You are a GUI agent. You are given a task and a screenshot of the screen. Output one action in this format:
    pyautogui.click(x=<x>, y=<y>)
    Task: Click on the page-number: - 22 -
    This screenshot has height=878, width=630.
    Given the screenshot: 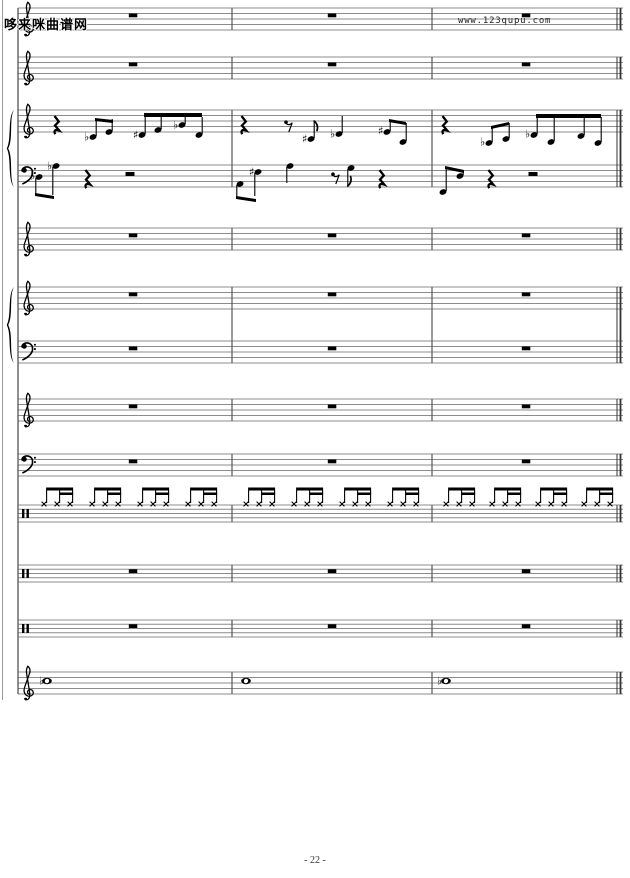 What is the action you would take?
    pyautogui.click(x=315, y=860)
    